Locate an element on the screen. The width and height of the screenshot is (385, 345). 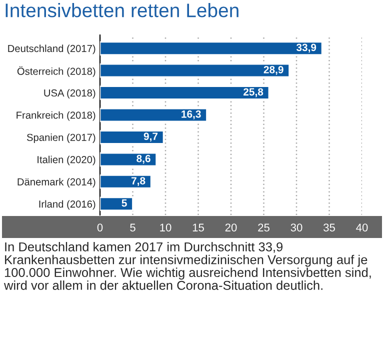
chart-title: Intensivbetten retten Leben is located at coordinates (122, 10).